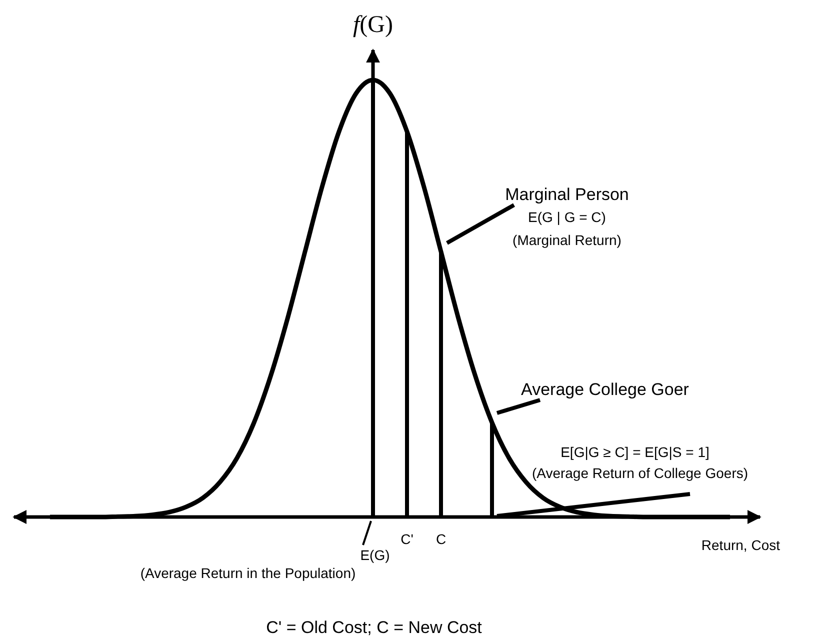  I want to click on x-tick-label: C', so click(407, 539).